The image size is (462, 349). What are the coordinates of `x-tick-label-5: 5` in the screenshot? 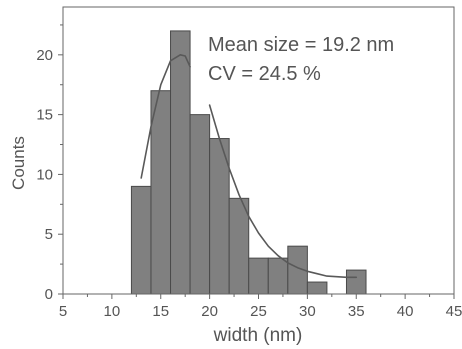 It's located at (63, 311).